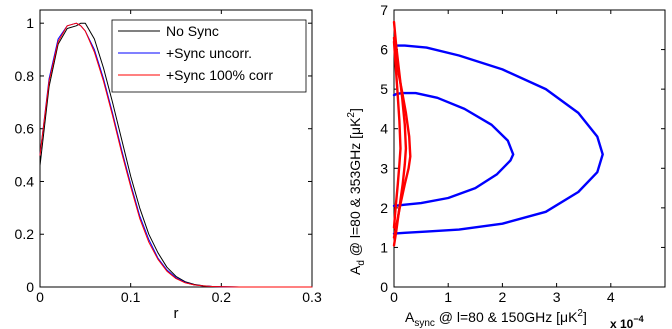  What do you see at coordinates (611, 297) in the screenshot?
I see `right-x-tick-label: 4` at bounding box center [611, 297].